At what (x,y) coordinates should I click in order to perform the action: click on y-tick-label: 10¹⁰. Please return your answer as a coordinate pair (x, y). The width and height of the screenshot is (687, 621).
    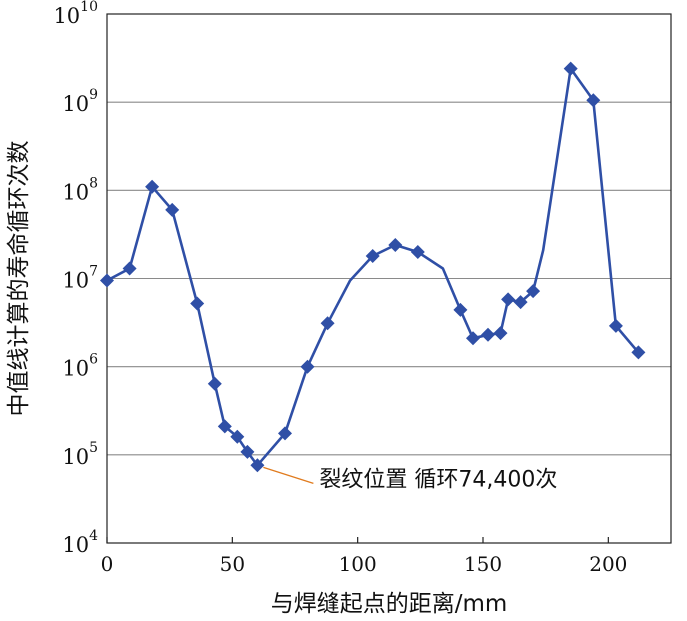
    Looking at the image, I should click on (75, 14).